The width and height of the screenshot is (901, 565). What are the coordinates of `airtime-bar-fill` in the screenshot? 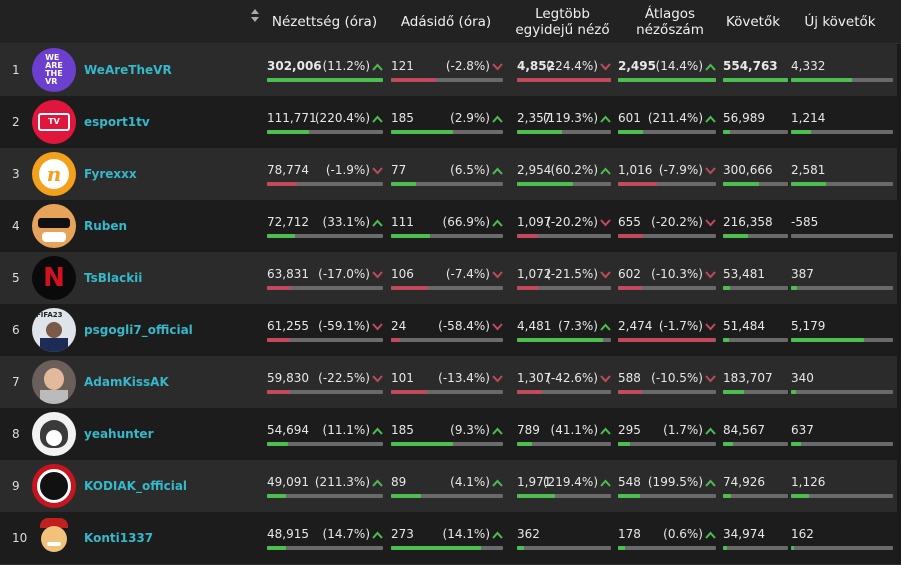 It's located at (403, 184).